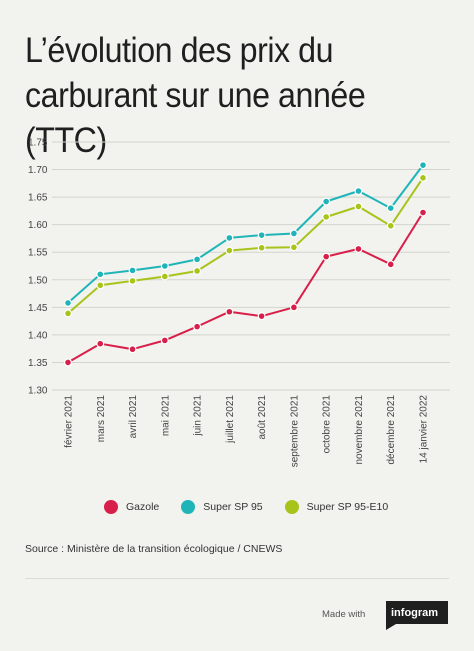 This screenshot has width=474, height=651. I want to click on legend-marker-e10, so click(291, 507).